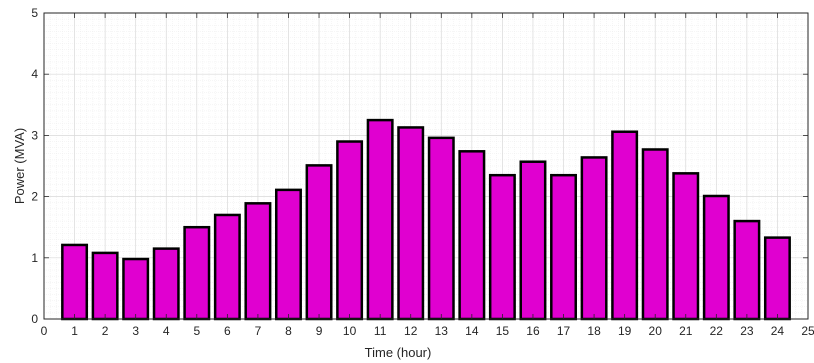 This screenshot has width=814, height=363. I want to click on x-tick-label: 17, so click(564, 331).